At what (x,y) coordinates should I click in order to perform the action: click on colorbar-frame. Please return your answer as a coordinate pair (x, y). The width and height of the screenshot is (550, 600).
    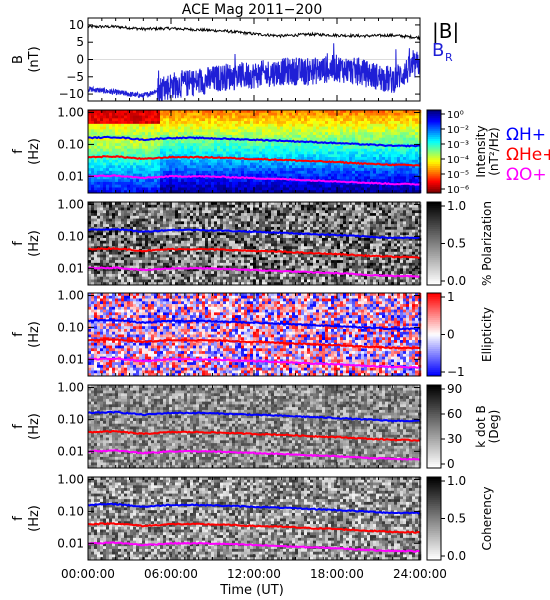
    Looking at the image, I should click on (434, 151).